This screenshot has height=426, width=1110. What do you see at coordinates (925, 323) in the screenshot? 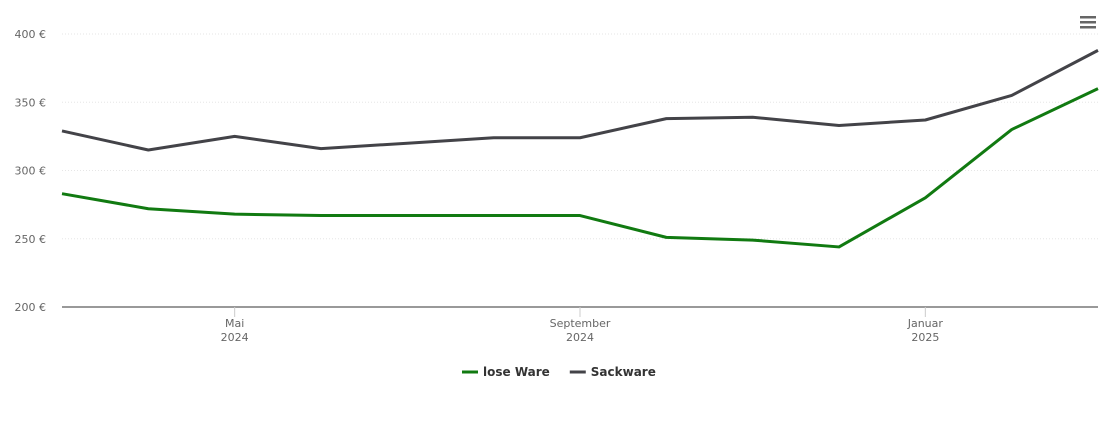
I see `x-tick-label: Januar` at bounding box center [925, 323].